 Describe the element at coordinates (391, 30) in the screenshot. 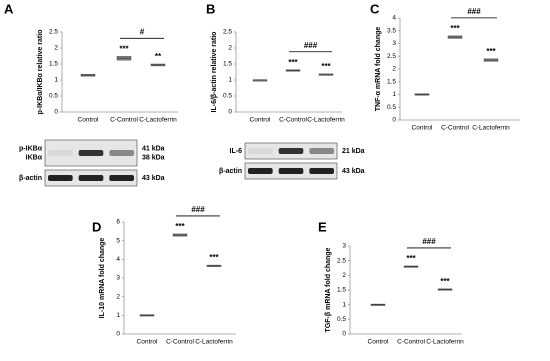

I see `y-tick-label: 3.5` at that location.